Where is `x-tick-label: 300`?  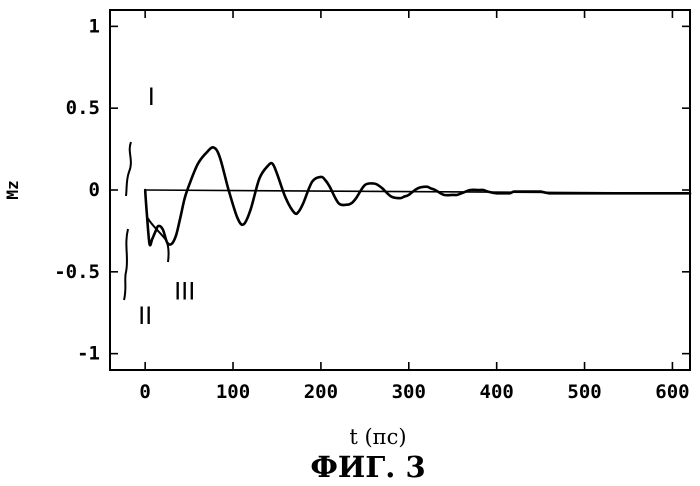
x-tick-label: 300 is located at coordinates (409, 392).